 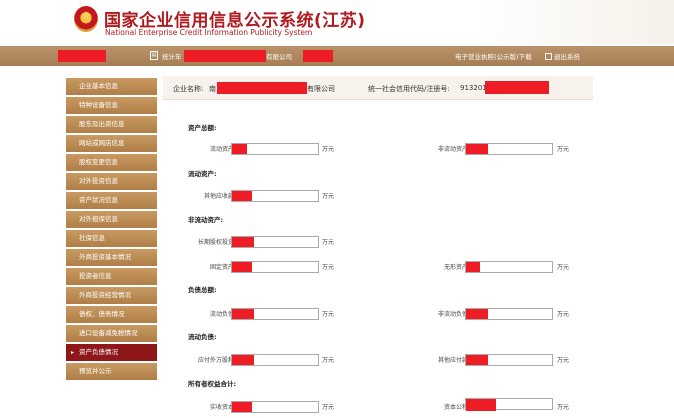 I want to click on sidebar-item-label: 对外担保信息, so click(x=98, y=219).